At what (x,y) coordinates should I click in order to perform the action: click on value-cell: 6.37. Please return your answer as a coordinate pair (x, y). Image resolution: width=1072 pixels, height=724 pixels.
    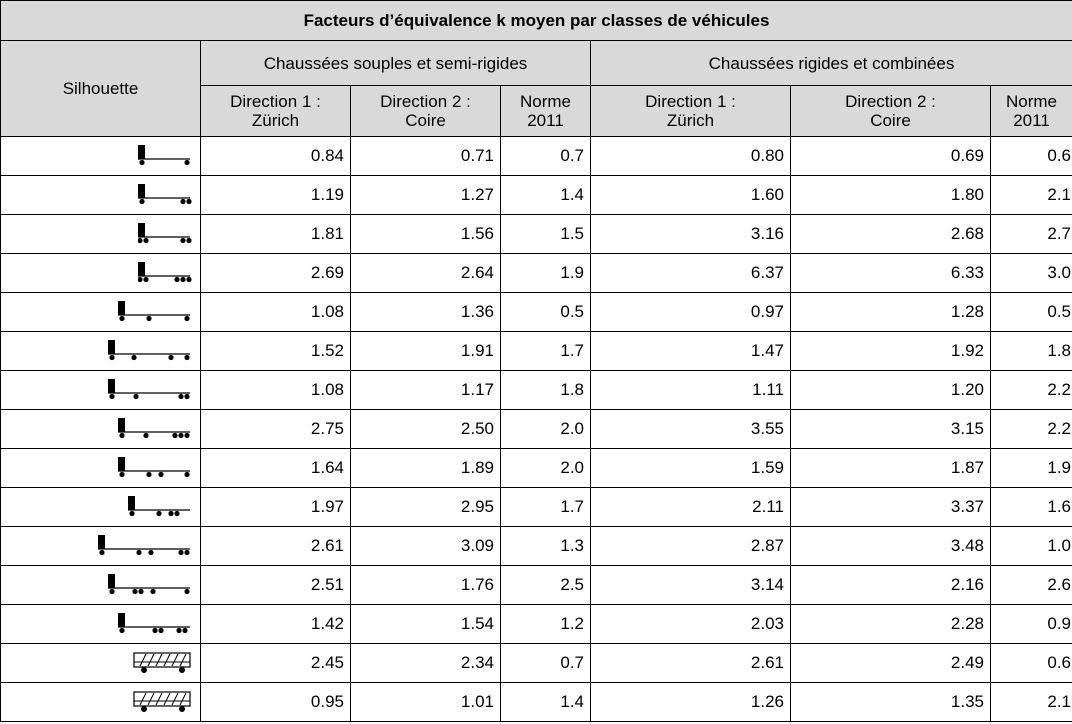
    Looking at the image, I should click on (690, 273).